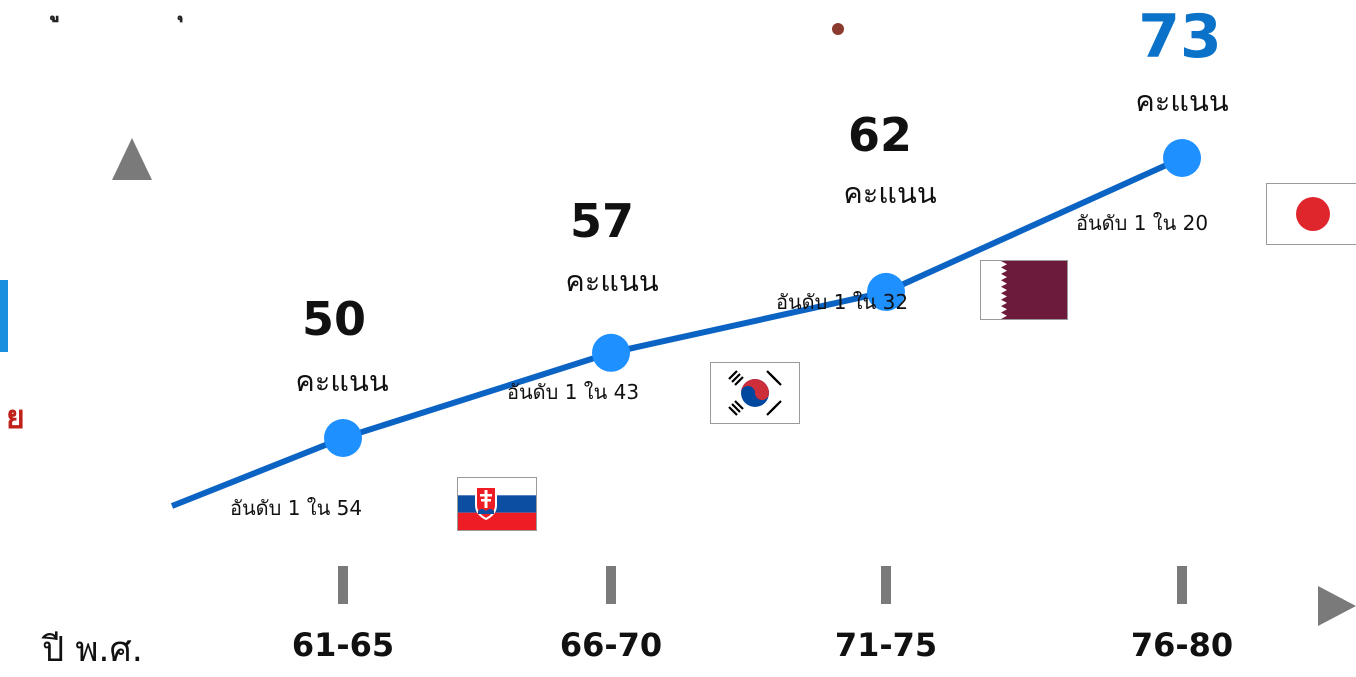  I want to click on south-korea-flag-icon, so click(755, 393).